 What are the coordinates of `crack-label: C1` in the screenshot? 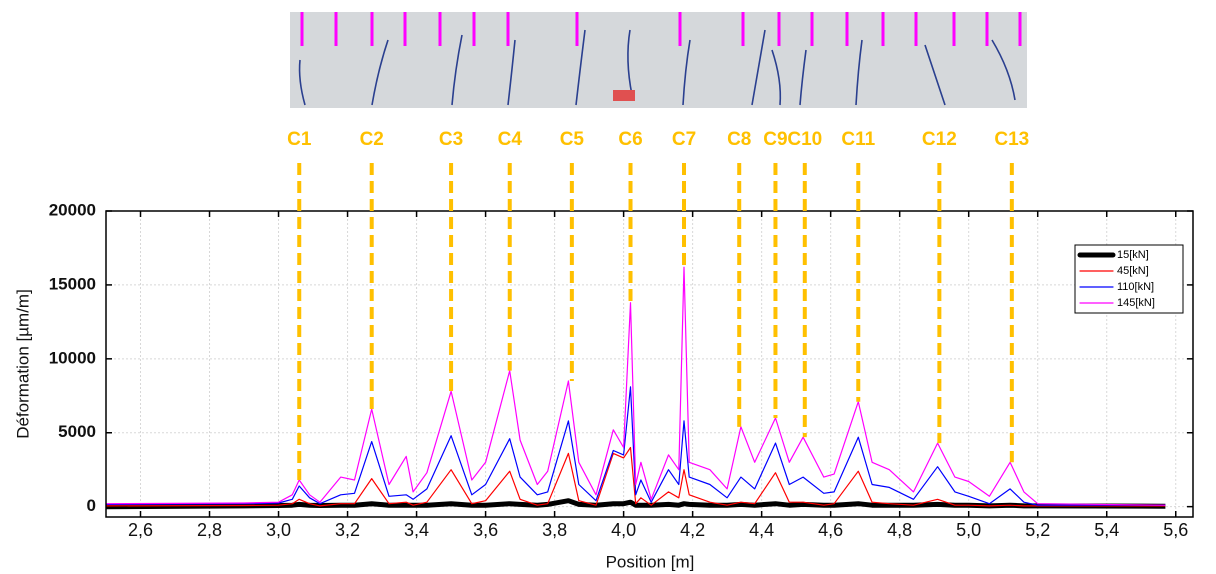 It's located at (299, 139).